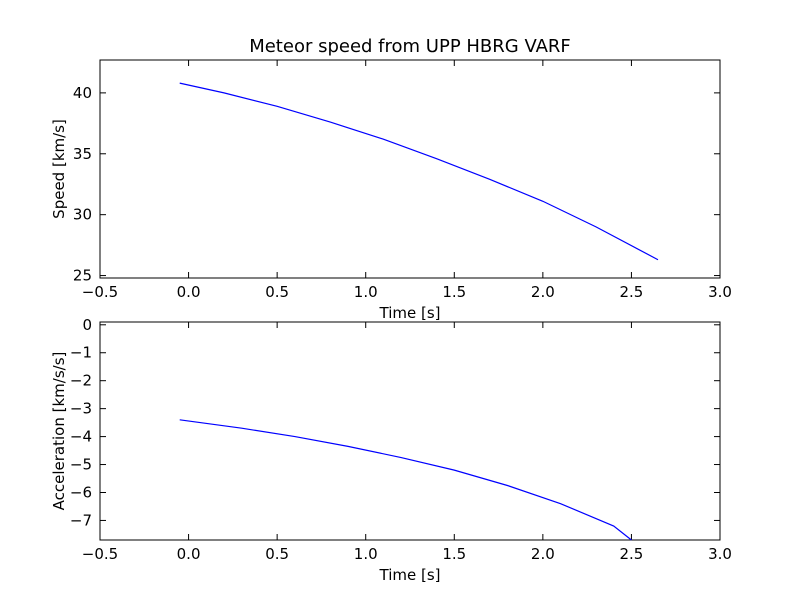  What do you see at coordinates (81, 520) in the screenshot?
I see `y-tick-label: −7` at bounding box center [81, 520].